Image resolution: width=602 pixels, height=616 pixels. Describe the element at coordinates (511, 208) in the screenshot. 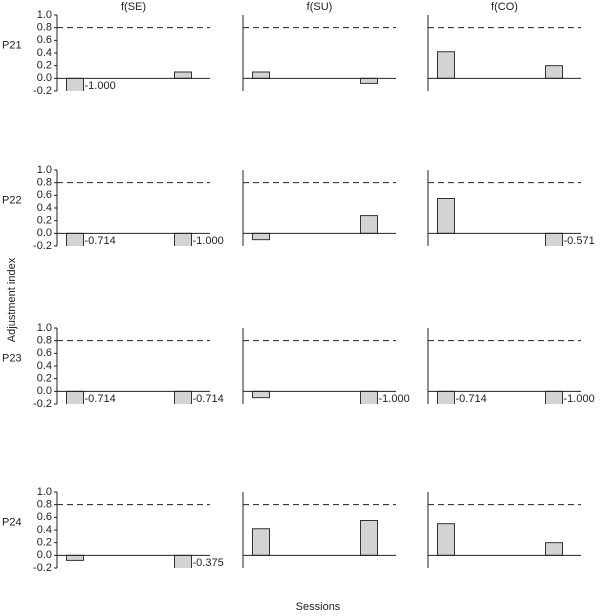

I see `panel: -0.571` at that location.